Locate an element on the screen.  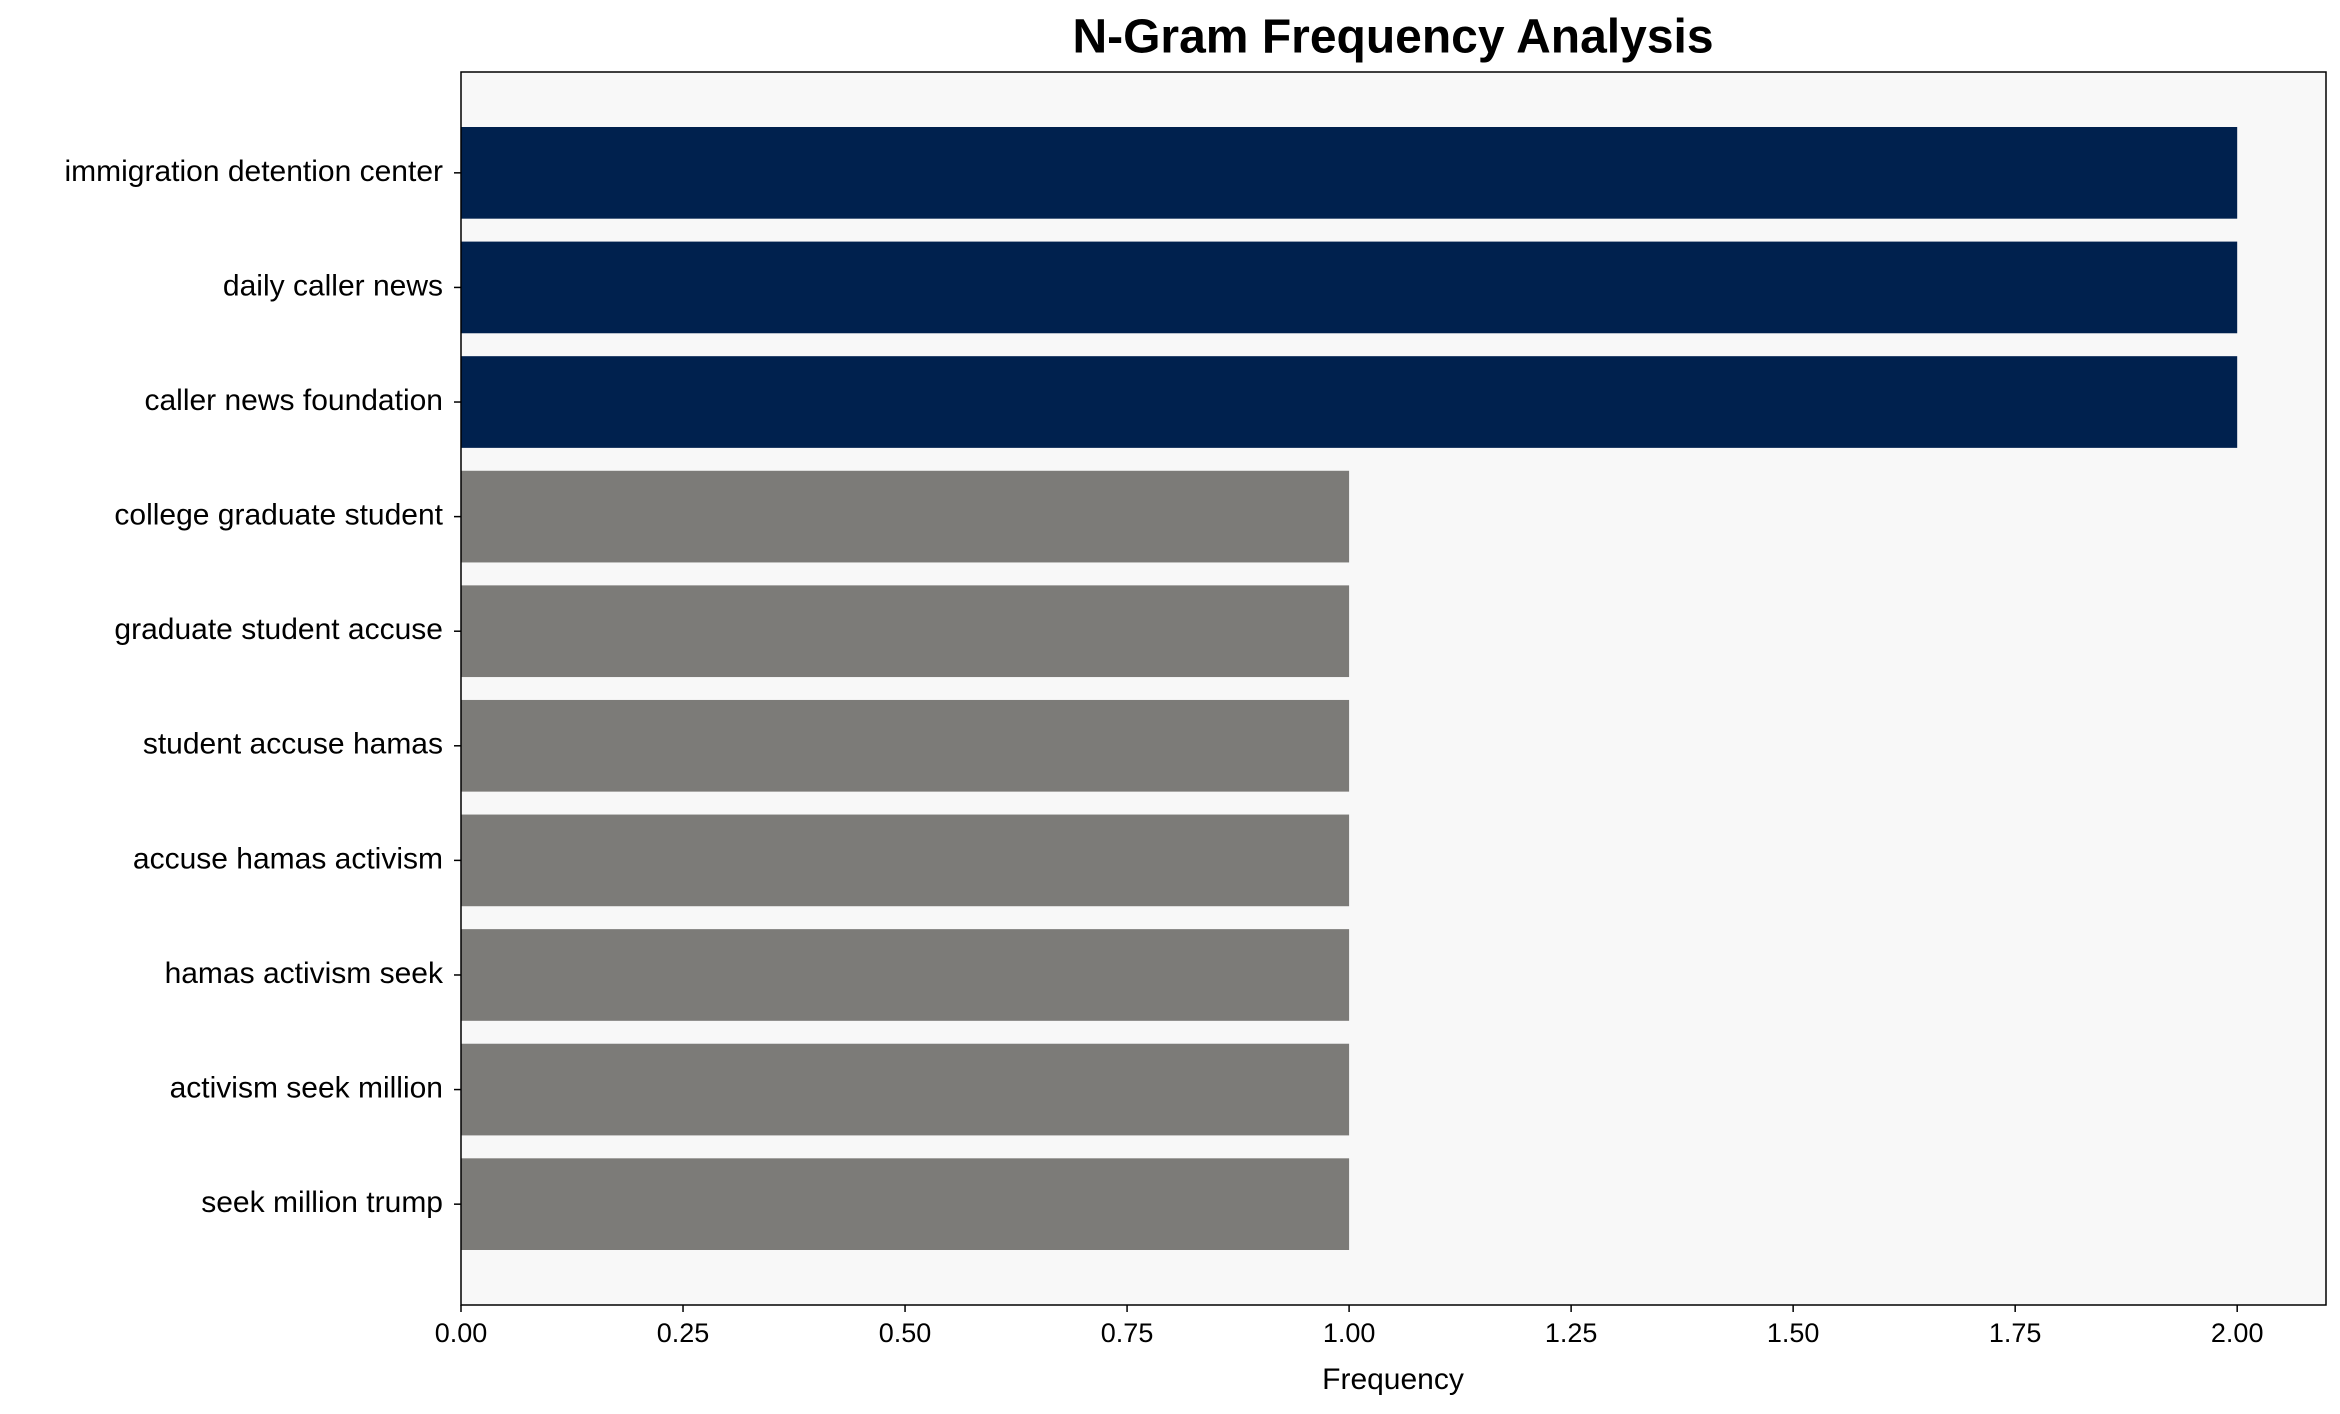
chart-title: N-Gram Frequency Analysis is located at coordinates (1392, 37).